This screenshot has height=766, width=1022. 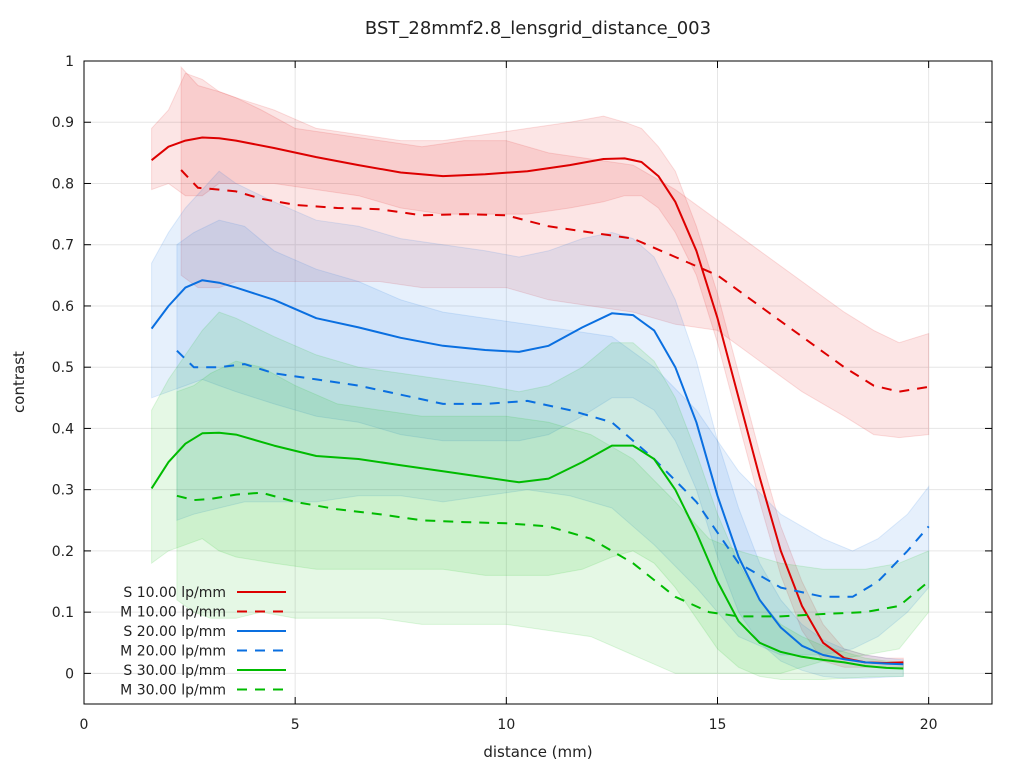 What do you see at coordinates (537, 752) in the screenshot?
I see `x-axis-label: distance (mm)` at bounding box center [537, 752].